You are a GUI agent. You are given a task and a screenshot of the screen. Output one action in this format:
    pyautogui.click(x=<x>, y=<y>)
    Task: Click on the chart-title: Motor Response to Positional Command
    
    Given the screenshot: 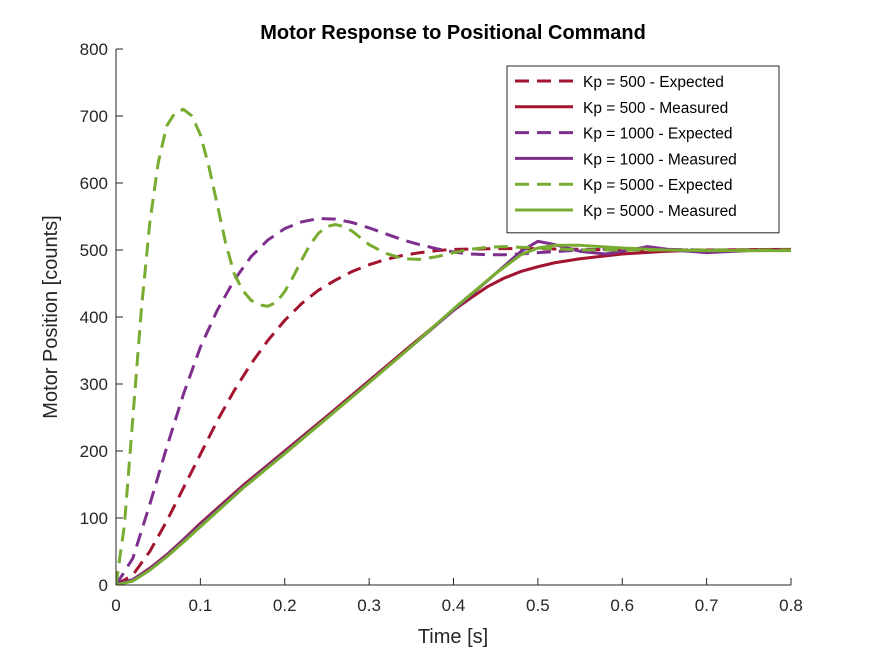 What is the action you would take?
    pyautogui.click(x=453, y=33)
    